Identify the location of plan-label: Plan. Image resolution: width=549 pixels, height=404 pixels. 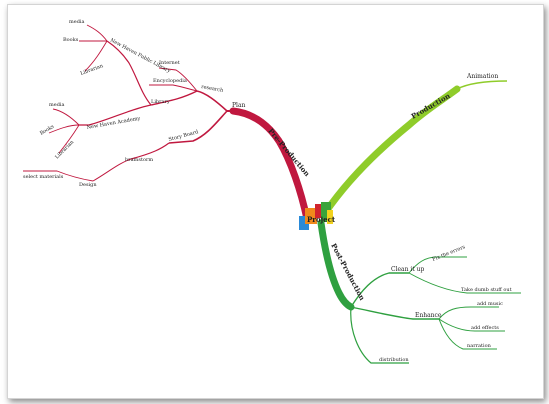
(239, 105).